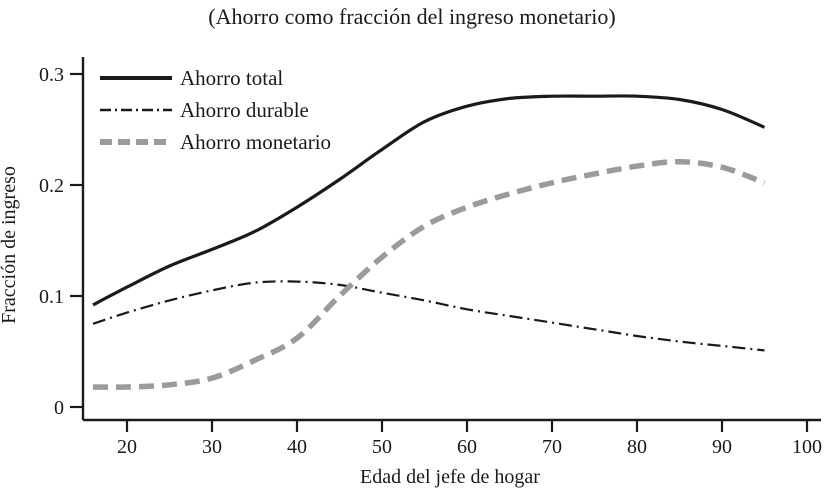 This screenshot has width=824, height=499. I want to click on legend-item-ahorro-monetario: Ahorro monetario, so click(215, 142).